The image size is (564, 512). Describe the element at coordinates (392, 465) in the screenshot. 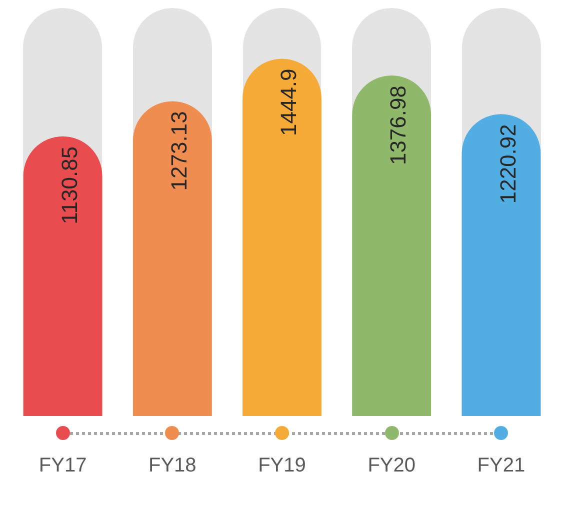

I see `x-tick-label: FY20` at that location.